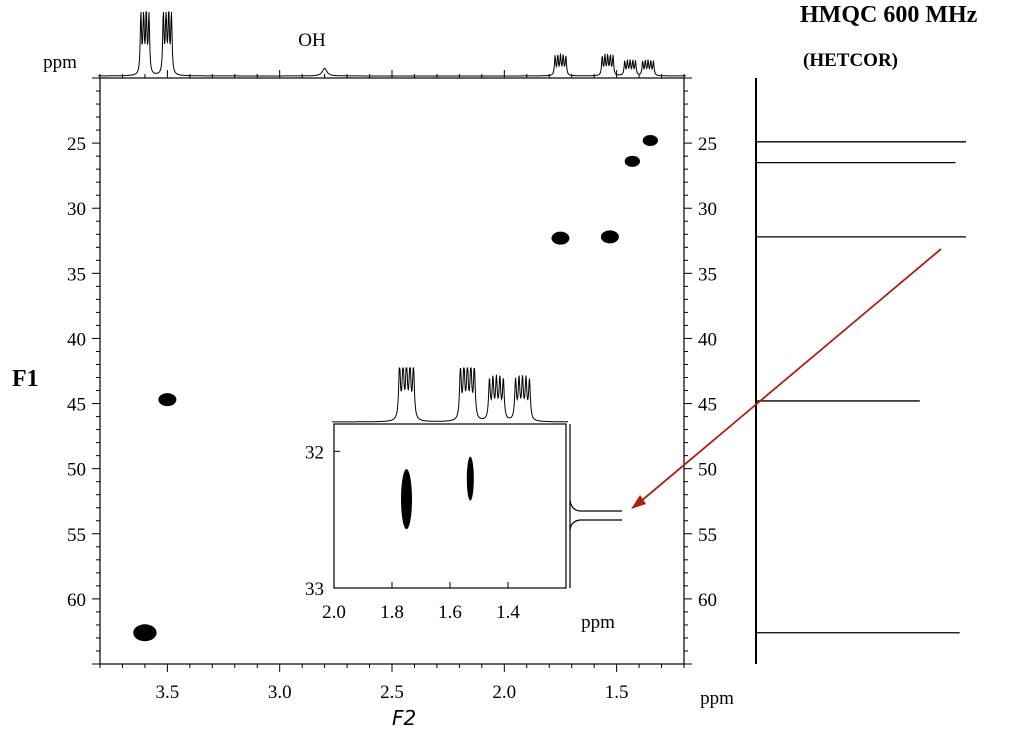 The width and height of the screenshot is (1024, 736). What do you see at coordinates (312, 40) in the screenshot?
I see `oh-peak-label: OH` at bounding box center [312, 40].